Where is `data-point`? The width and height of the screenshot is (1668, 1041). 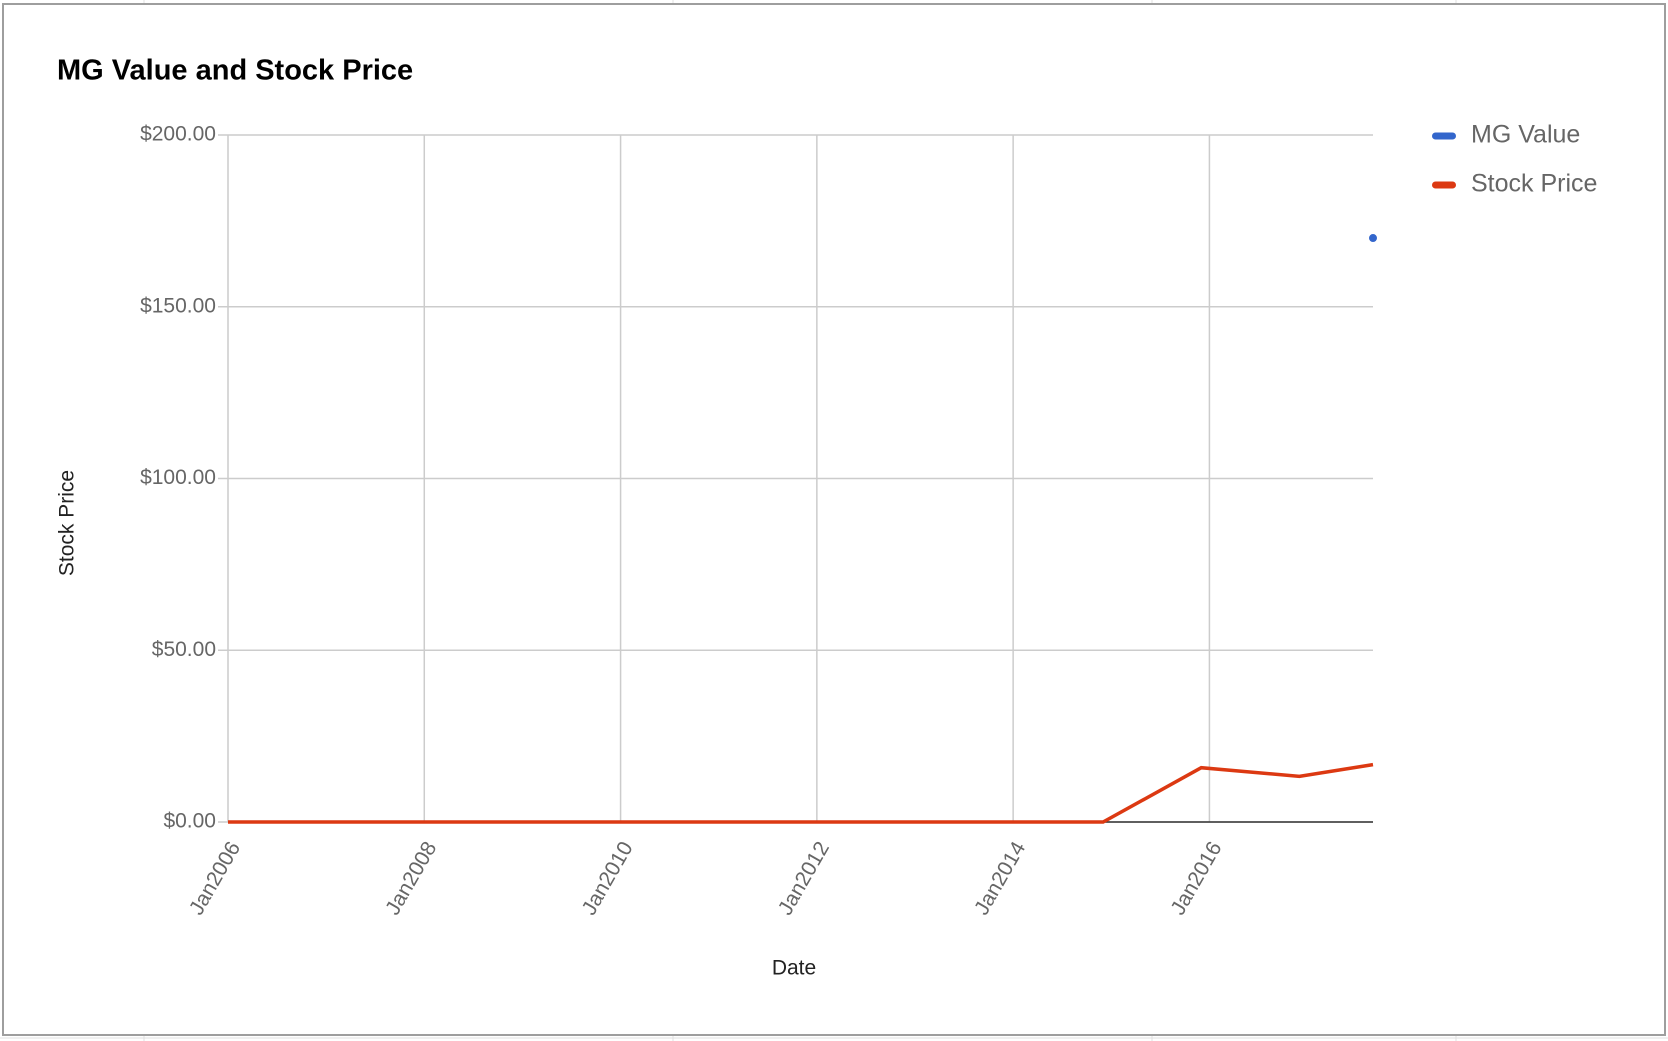
data-point is located at coordinates (1373, 238).